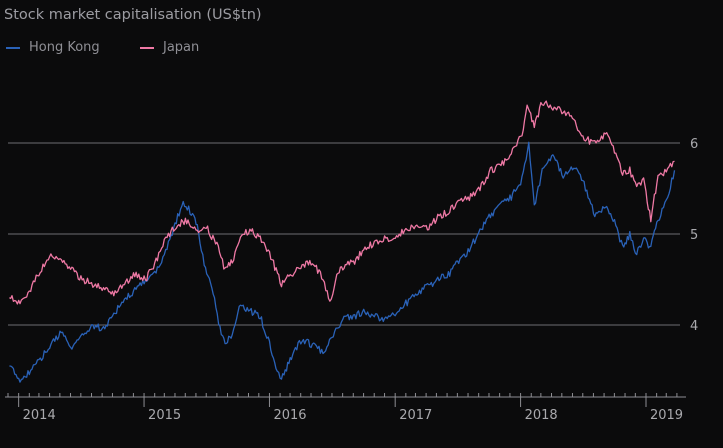 This screenshot has width=723, height=448. Describe the element at coordinates (13, 47) in the screenshot. I see `legend-swatch-hong-kong` at that location.